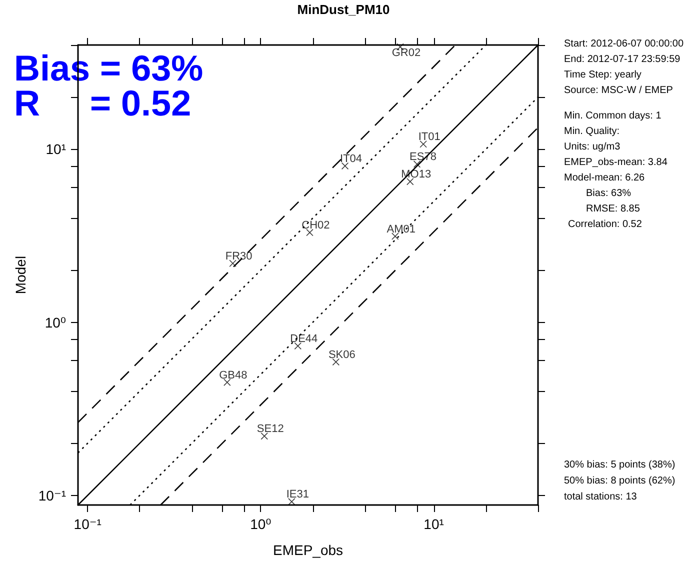 Image resolution: width=687 pixels, height=568 pixels. What do you see at coordinates (401, 229) in the screenshot?
I see `data-label: AM01` at bounding box center [401, 229].